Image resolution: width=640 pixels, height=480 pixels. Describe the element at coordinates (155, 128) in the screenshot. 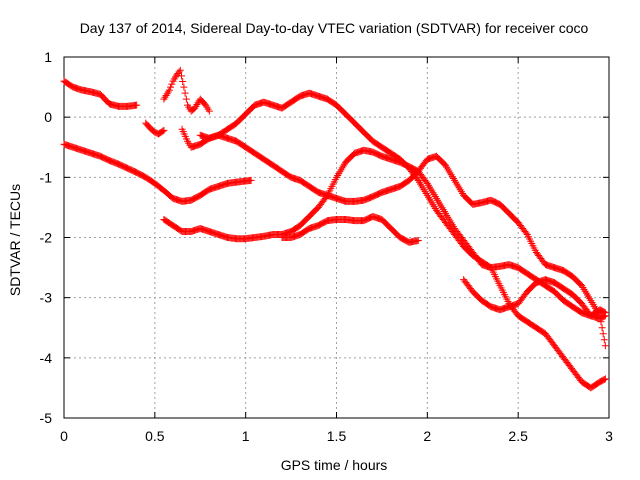

I see `series-track-c` at that location.